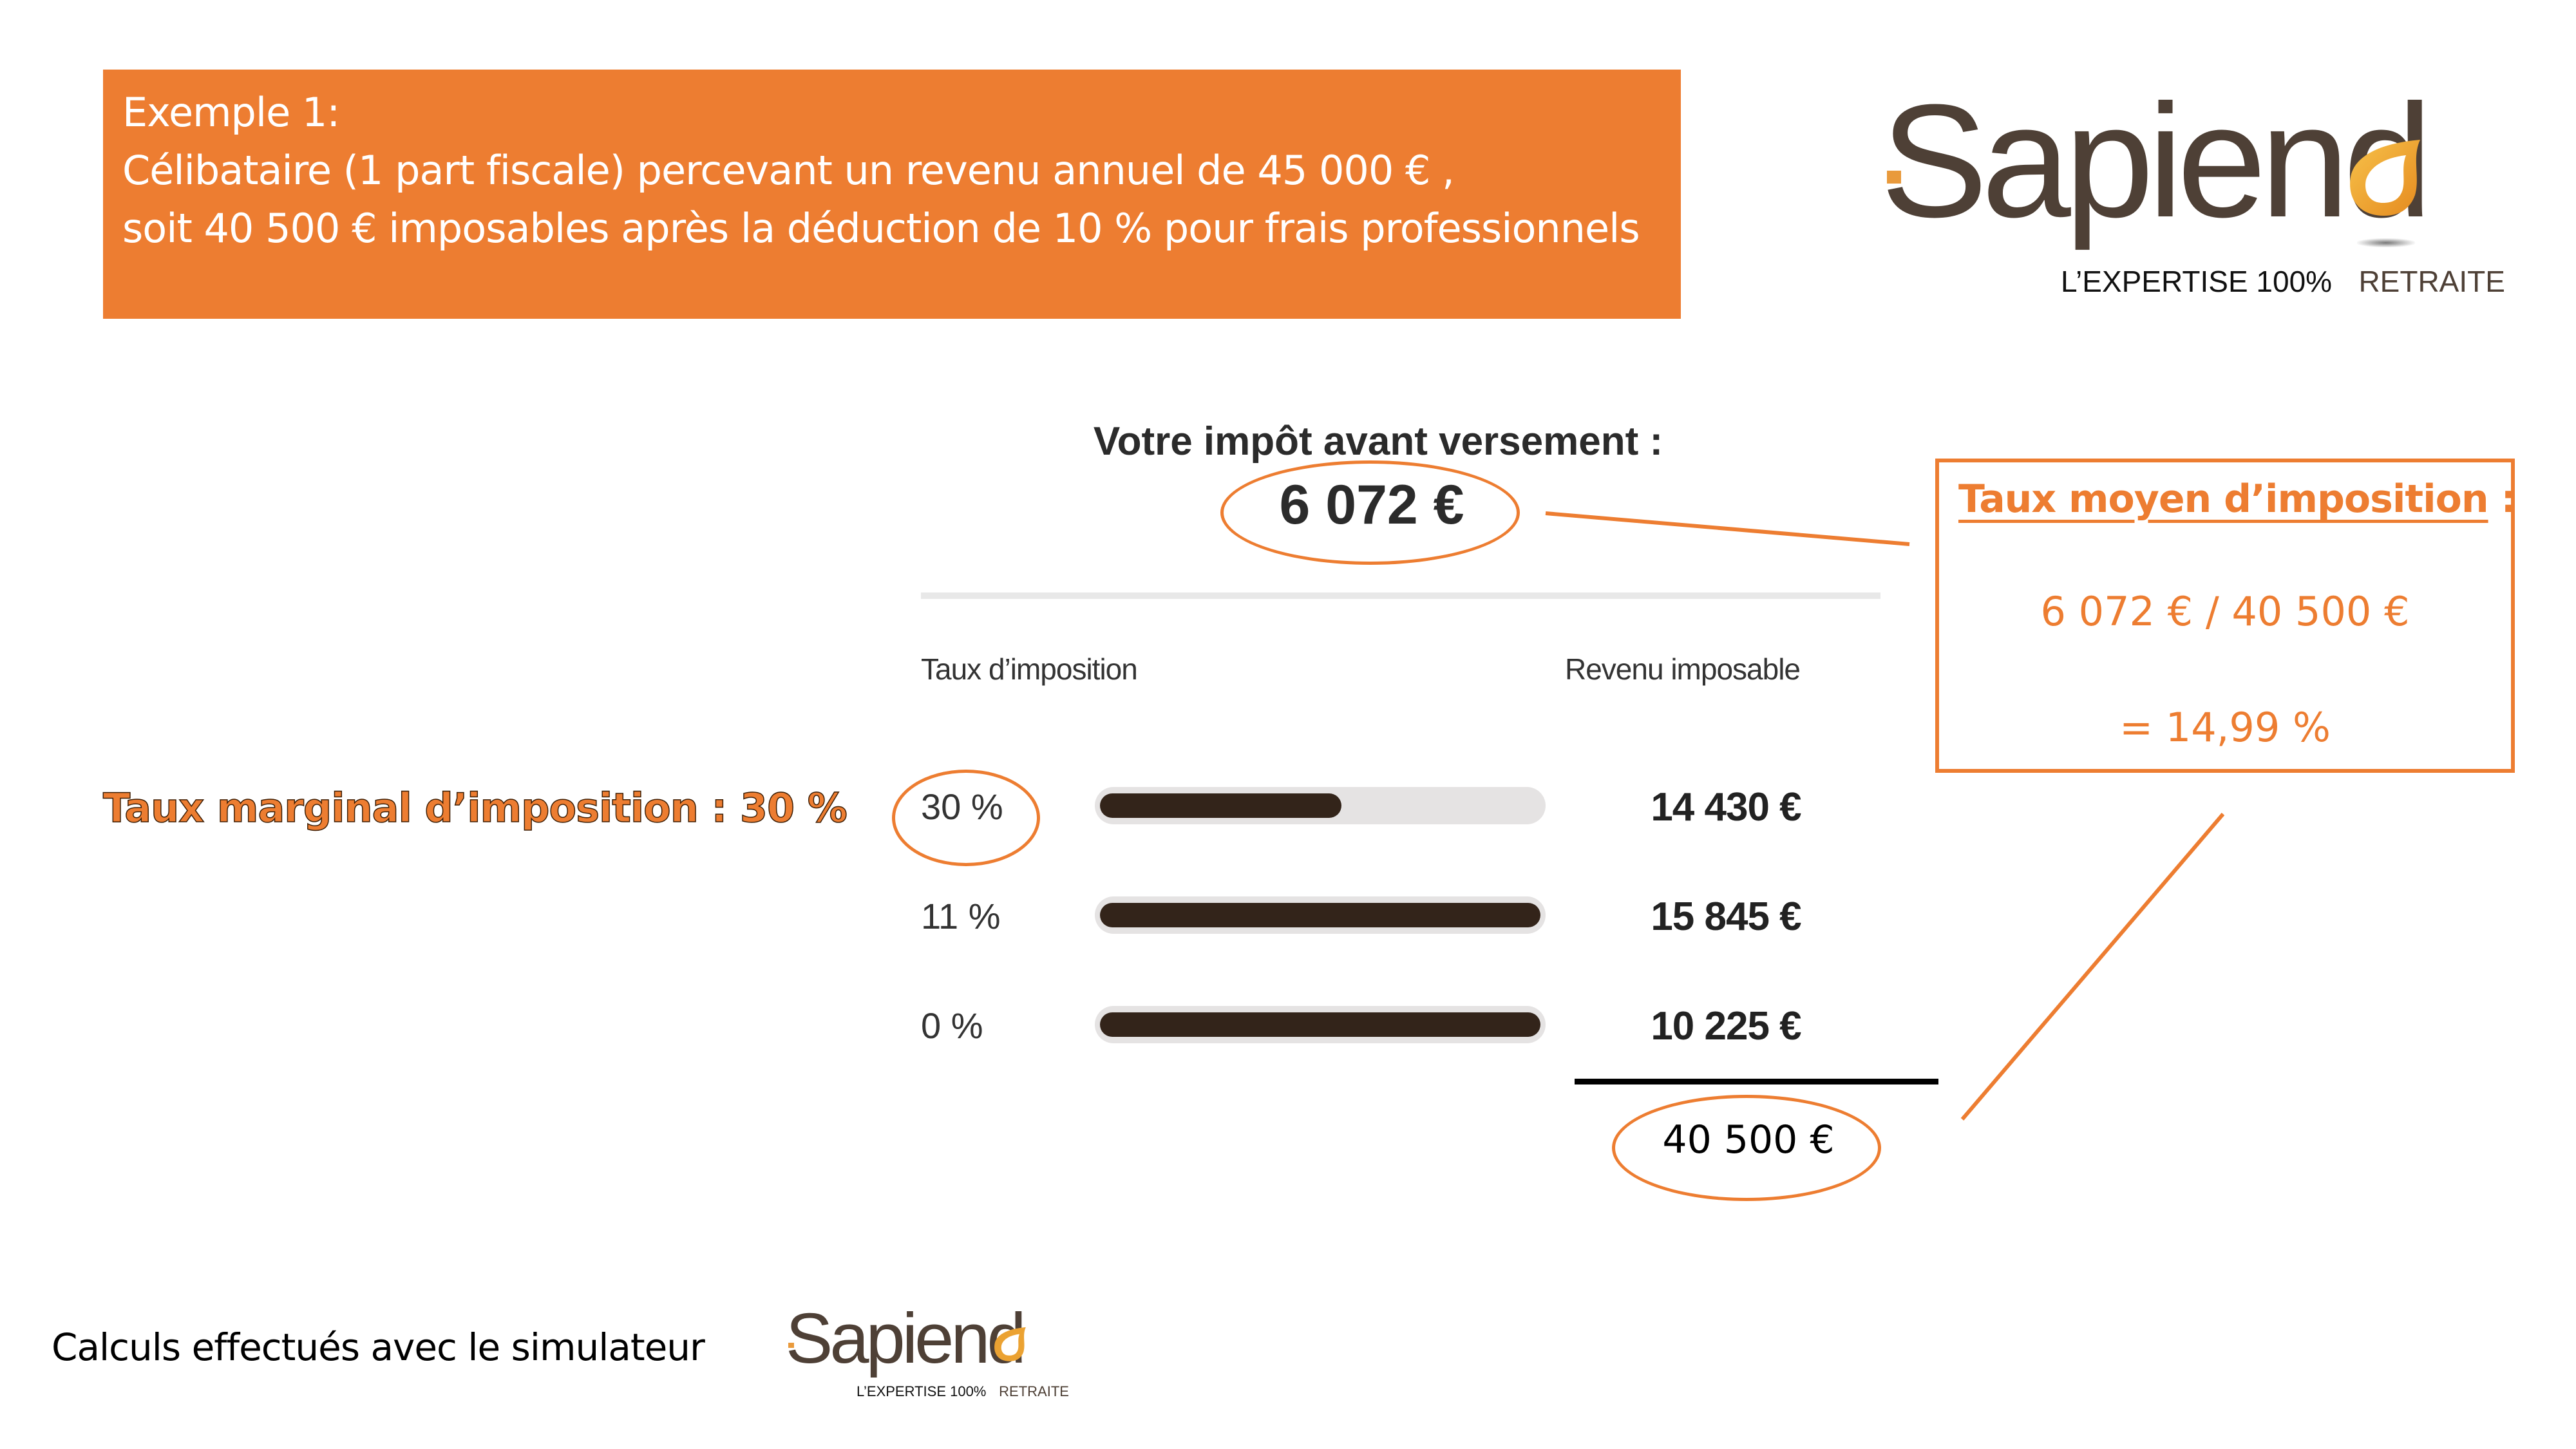 The image size is (2576, 1449). Describe the element at coordinates (961, 916) in the screenshot. I see `bracket-rate: 11 %` at that location.